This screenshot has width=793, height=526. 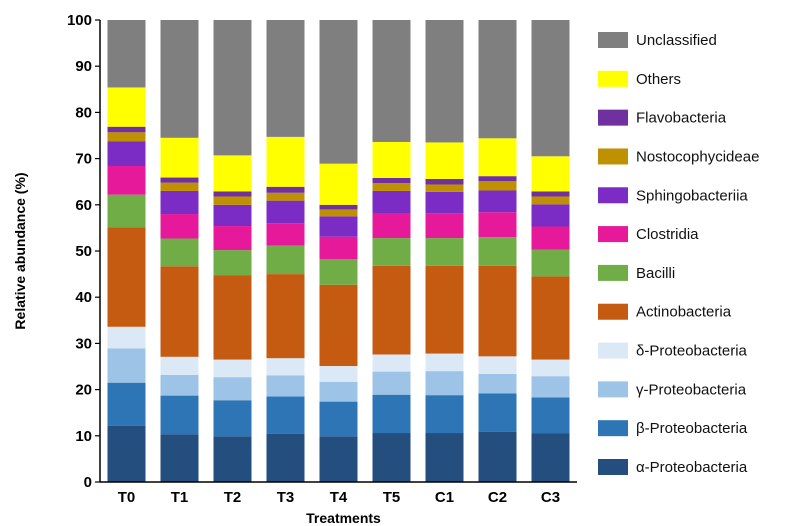 I want to click on legend-item: Sphingobacteriia, so click(x=673, y=195).